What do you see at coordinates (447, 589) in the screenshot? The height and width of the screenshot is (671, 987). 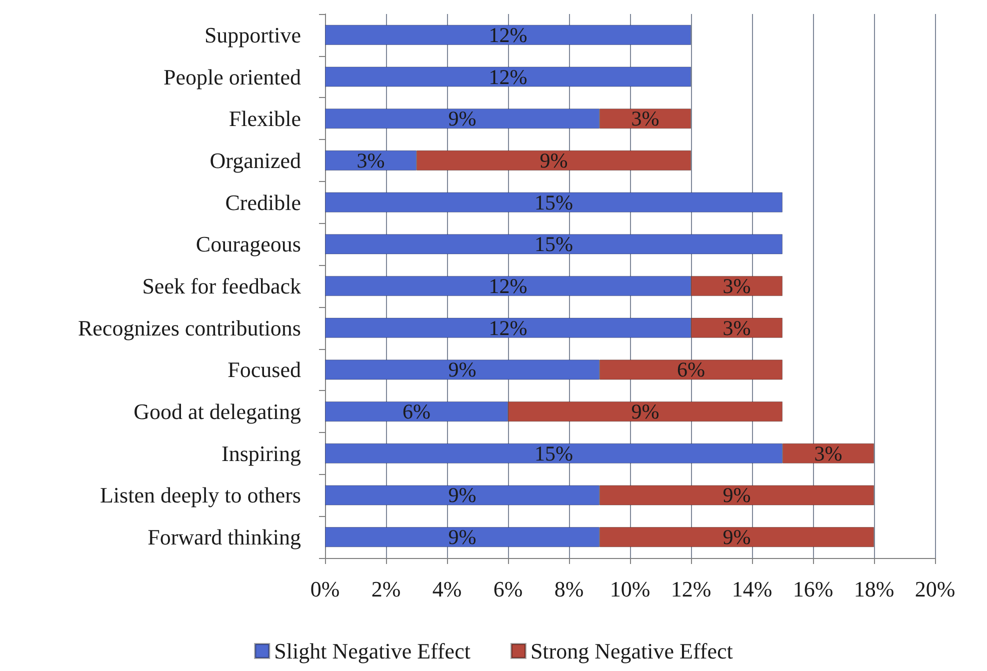 I see `x-tick-label: 4%` at bounding box center [447, 589].